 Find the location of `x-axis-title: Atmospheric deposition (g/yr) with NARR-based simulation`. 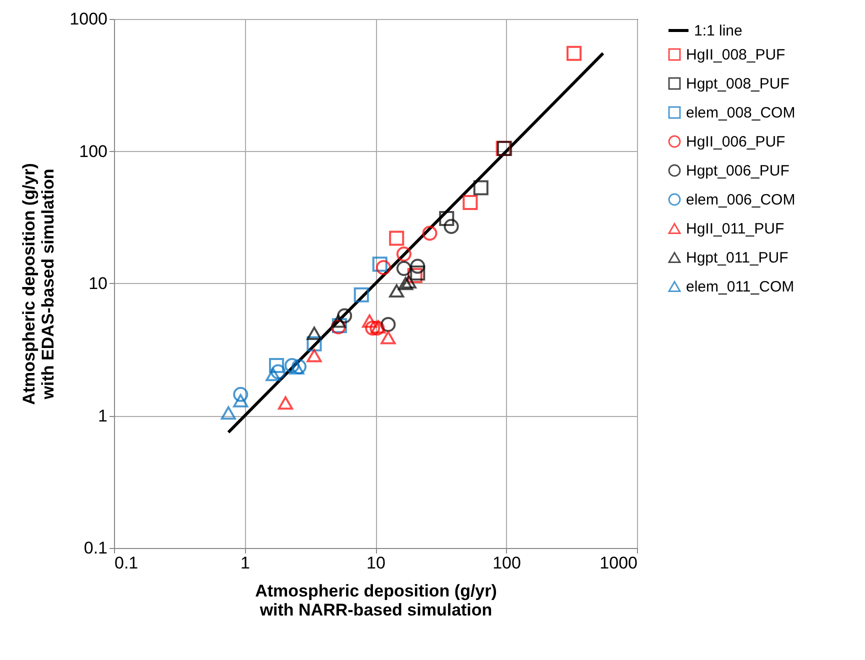

x-axis-title: Atmospheric deposition (g/yr) with NARR-based simulation is located at coordinates (376, 601).